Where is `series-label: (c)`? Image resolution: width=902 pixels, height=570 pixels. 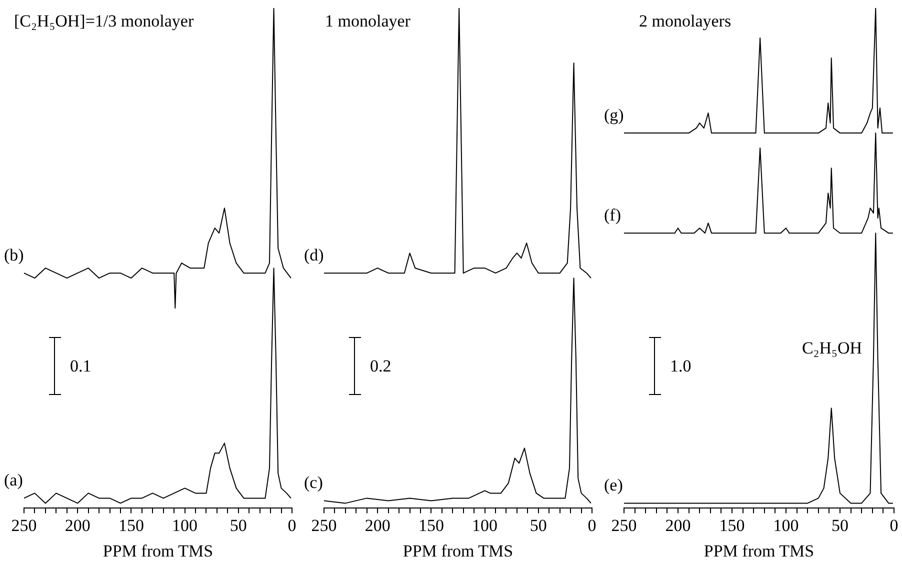 series-label: (c) is located at coordinates (313, 482).